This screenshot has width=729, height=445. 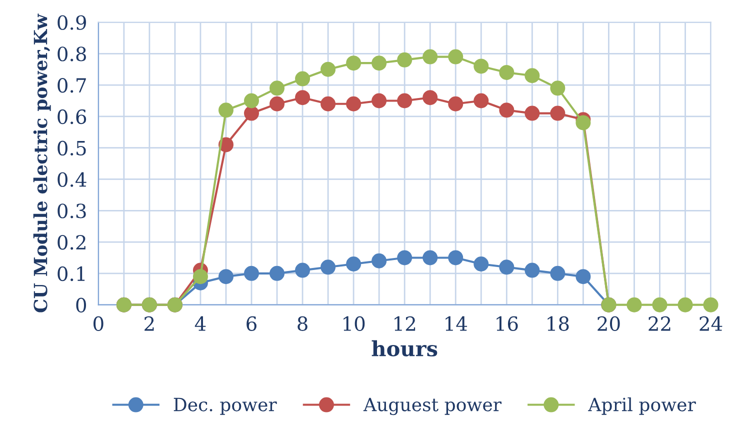 I want to click on x-tick-label: 22, so click(x=659, y=323).